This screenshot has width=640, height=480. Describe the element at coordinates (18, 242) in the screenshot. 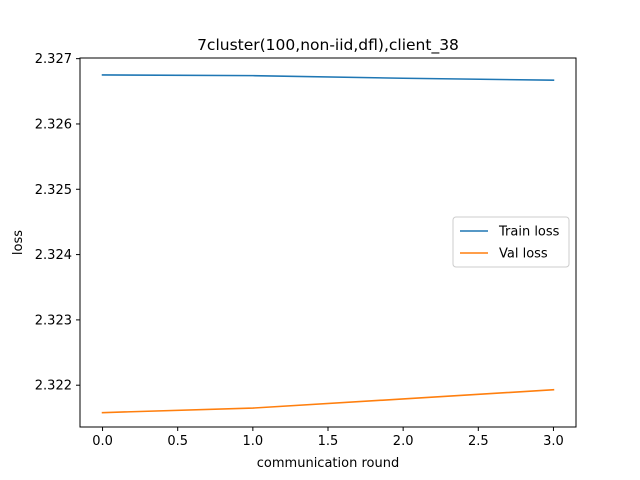

I see `y-axis-label: loss` at that location.